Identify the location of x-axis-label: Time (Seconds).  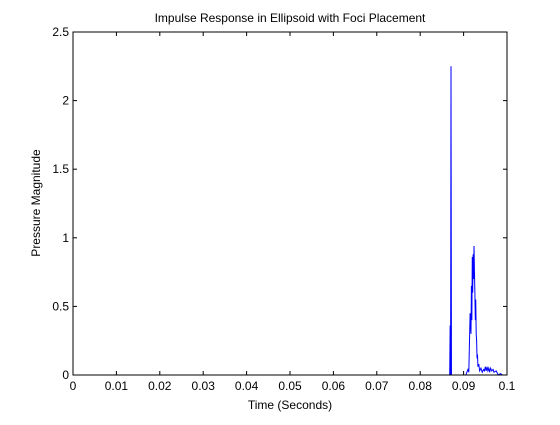
(290, 405).